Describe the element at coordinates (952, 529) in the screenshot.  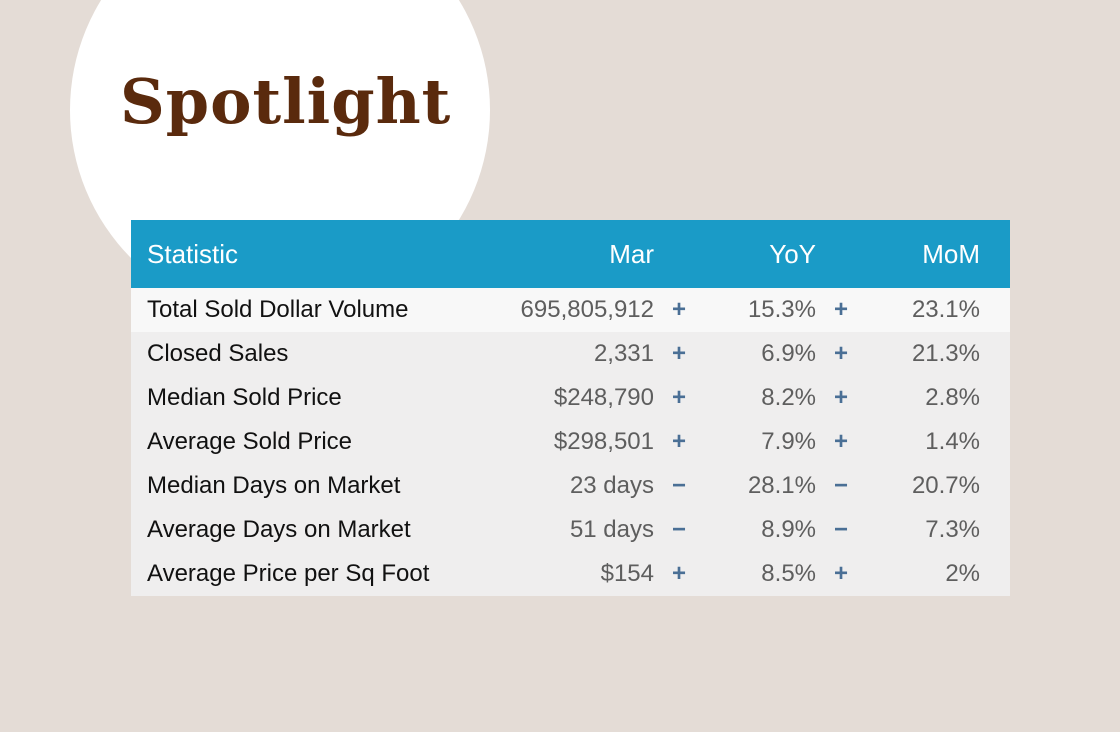
I see `mom-value: 7.3%` at that location.